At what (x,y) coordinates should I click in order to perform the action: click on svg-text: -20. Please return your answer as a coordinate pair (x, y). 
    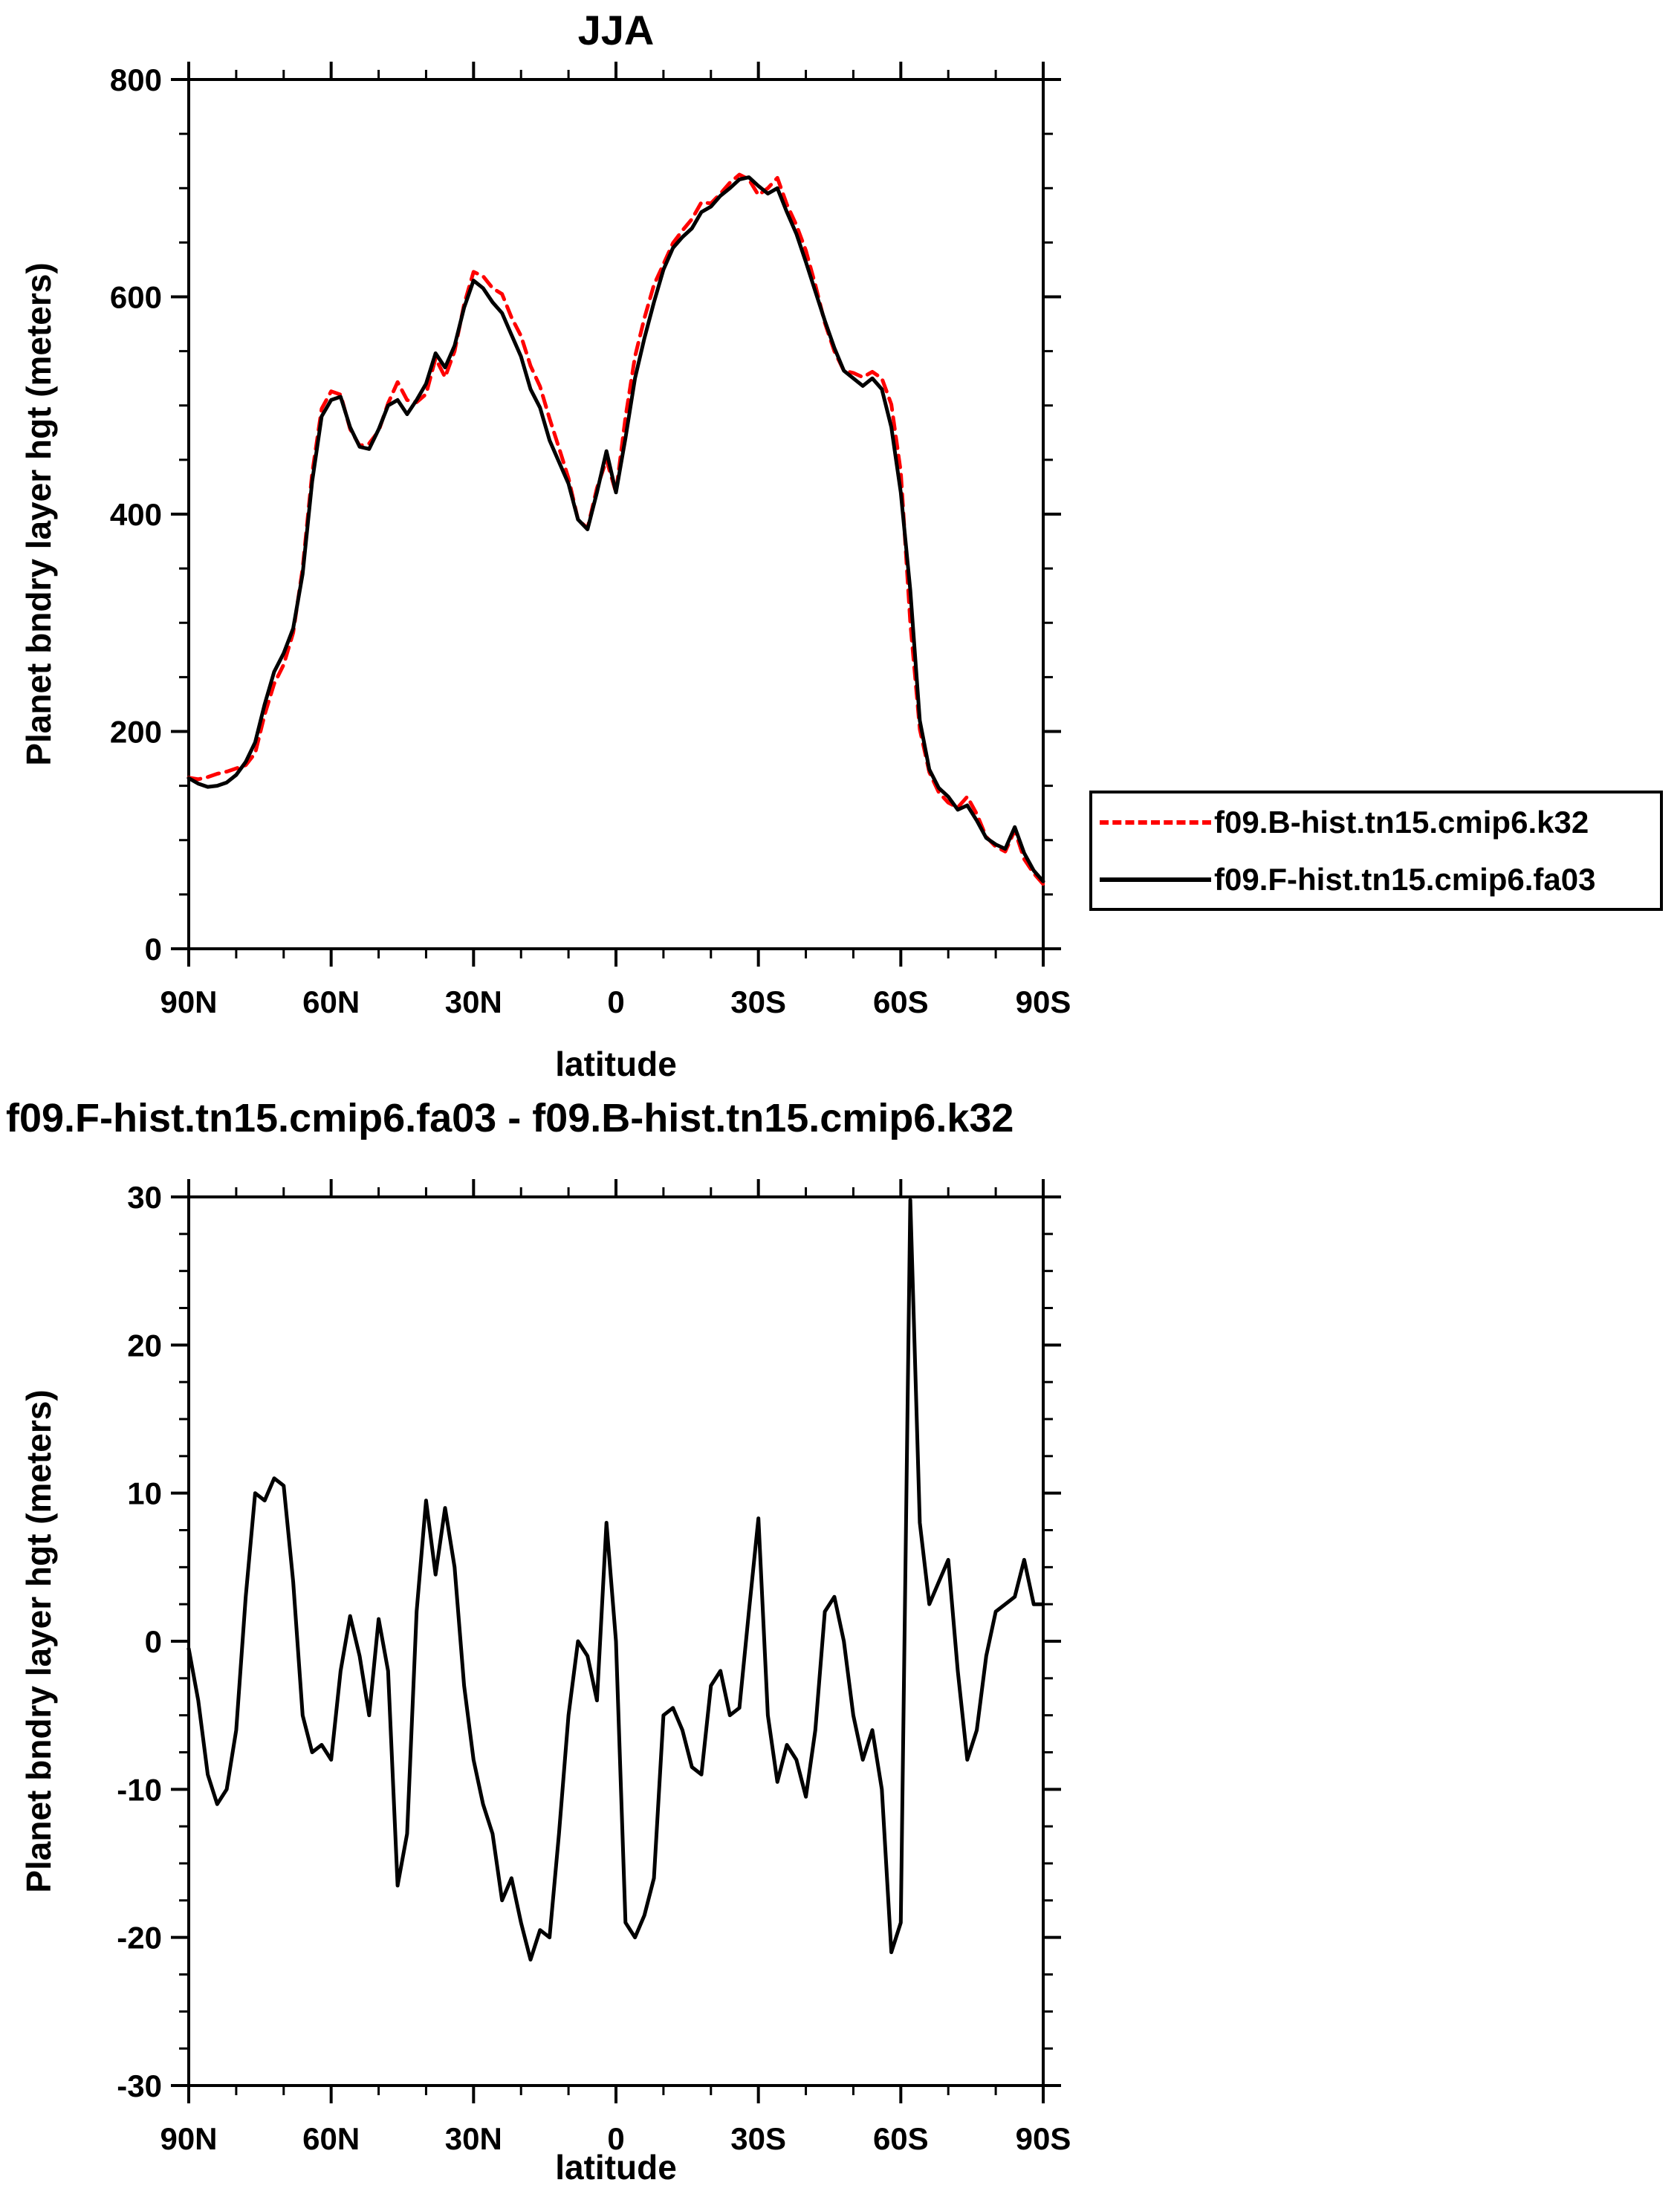
    Looking at the image, I should click on (139, 1938).